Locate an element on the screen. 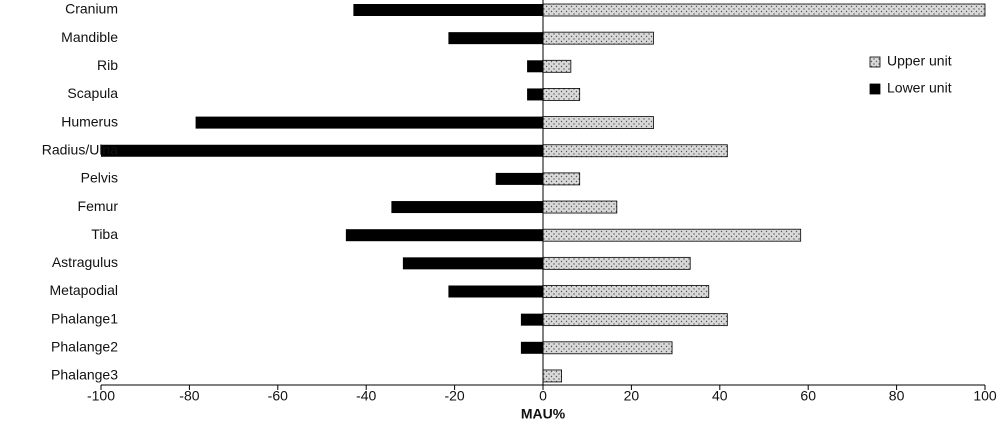  lower-bar-tiba is located at coordinates (444, 235).